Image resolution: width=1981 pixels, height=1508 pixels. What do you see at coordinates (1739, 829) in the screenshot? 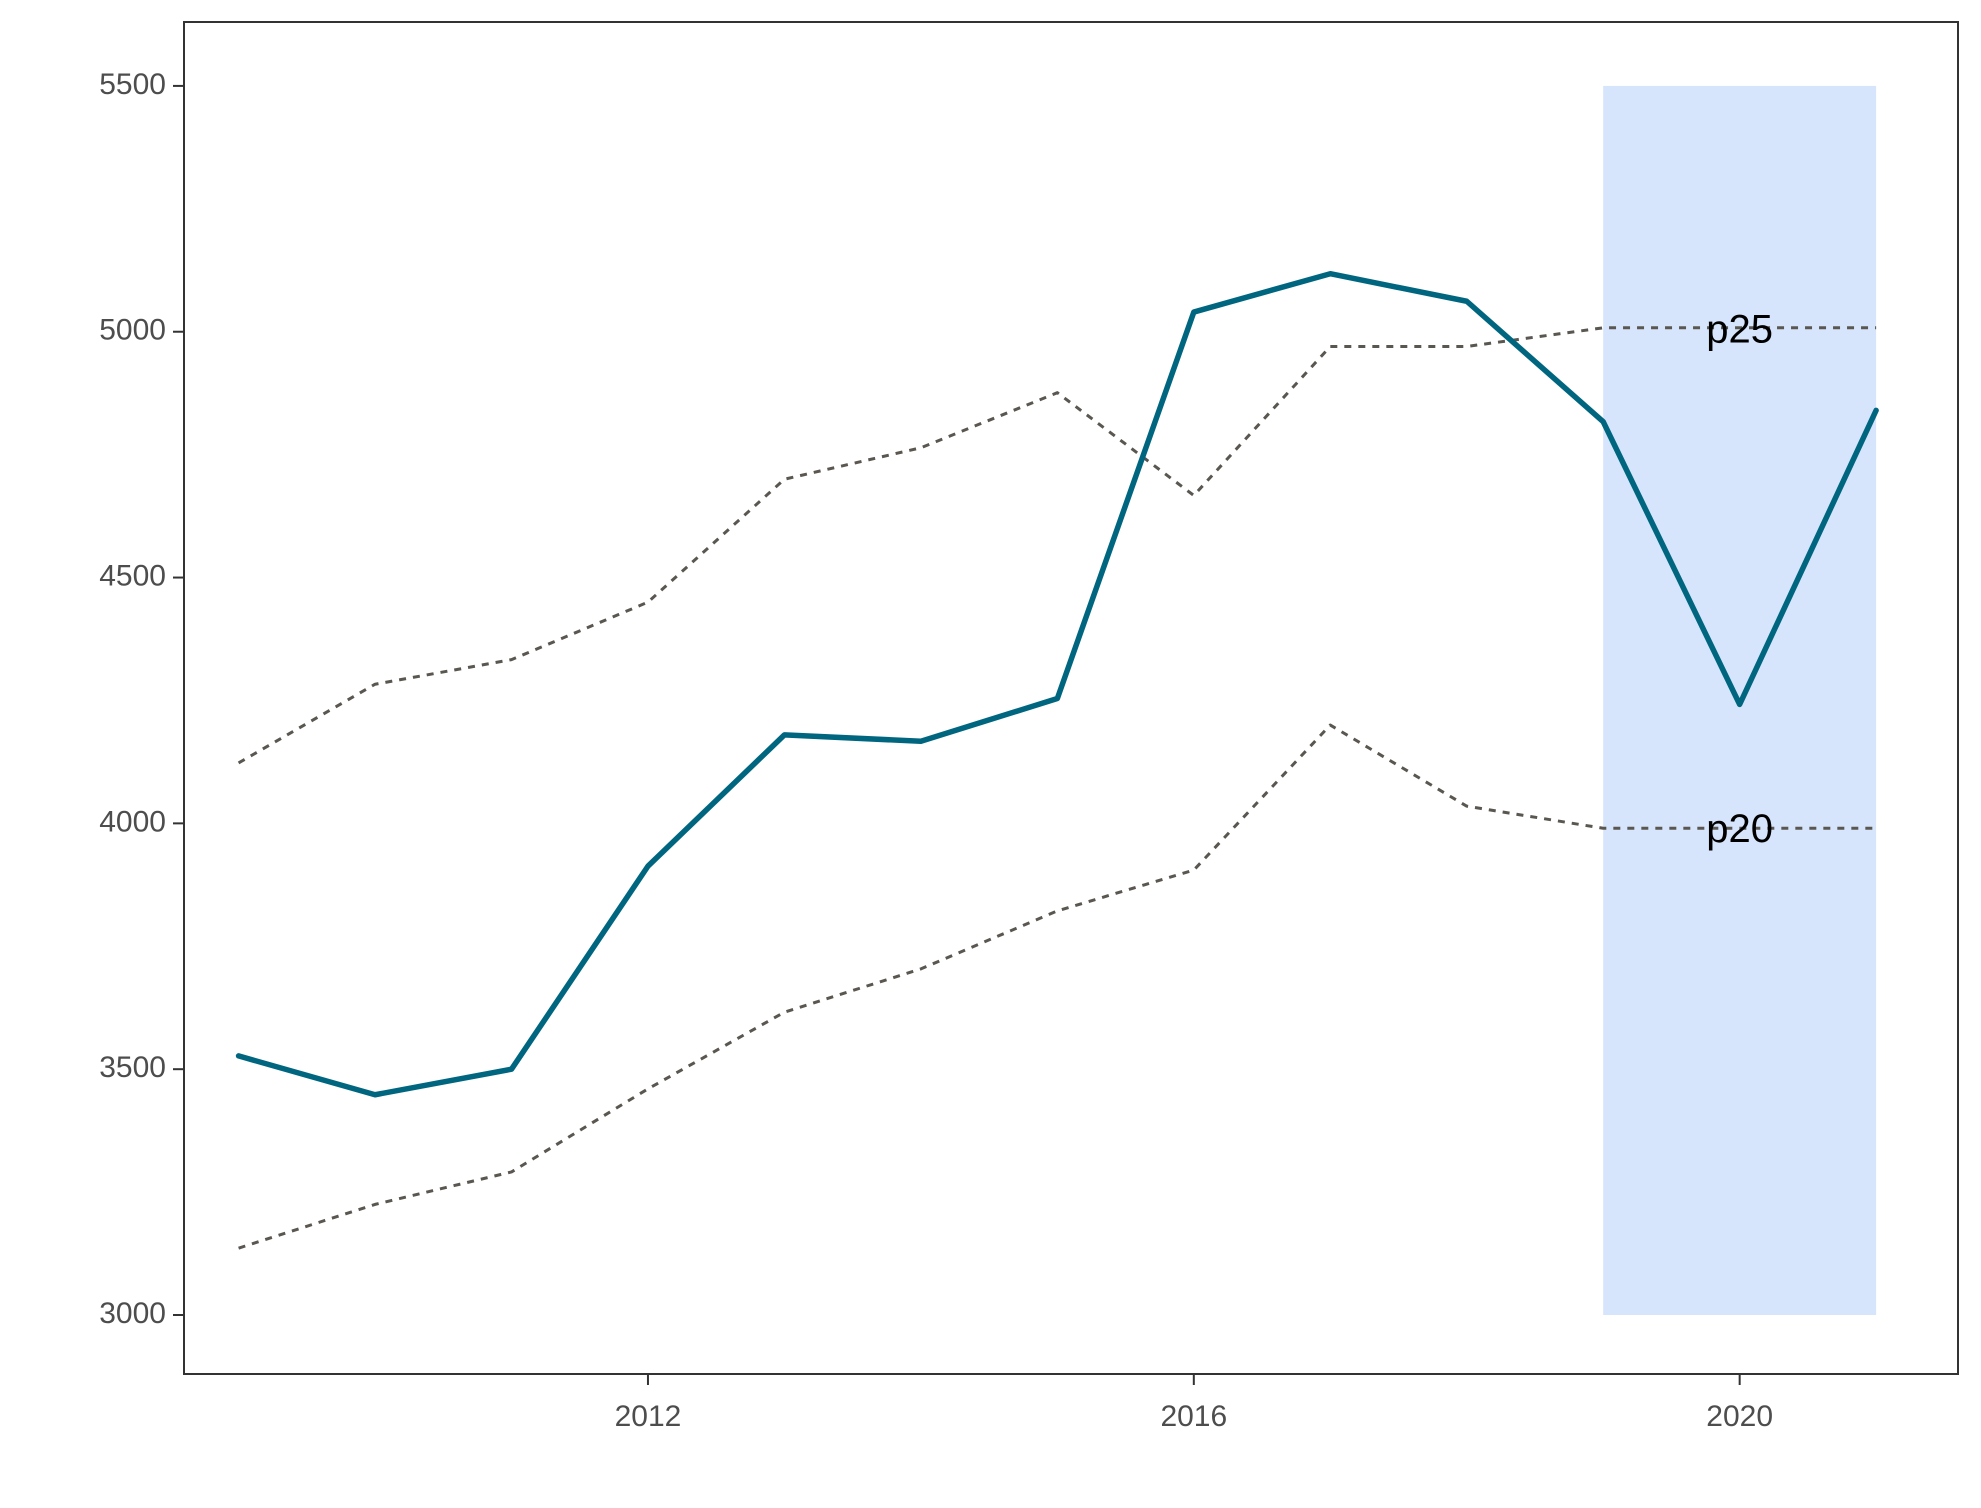
I see `annotation-label-p20: p20` at bounding box center [1739, 829].